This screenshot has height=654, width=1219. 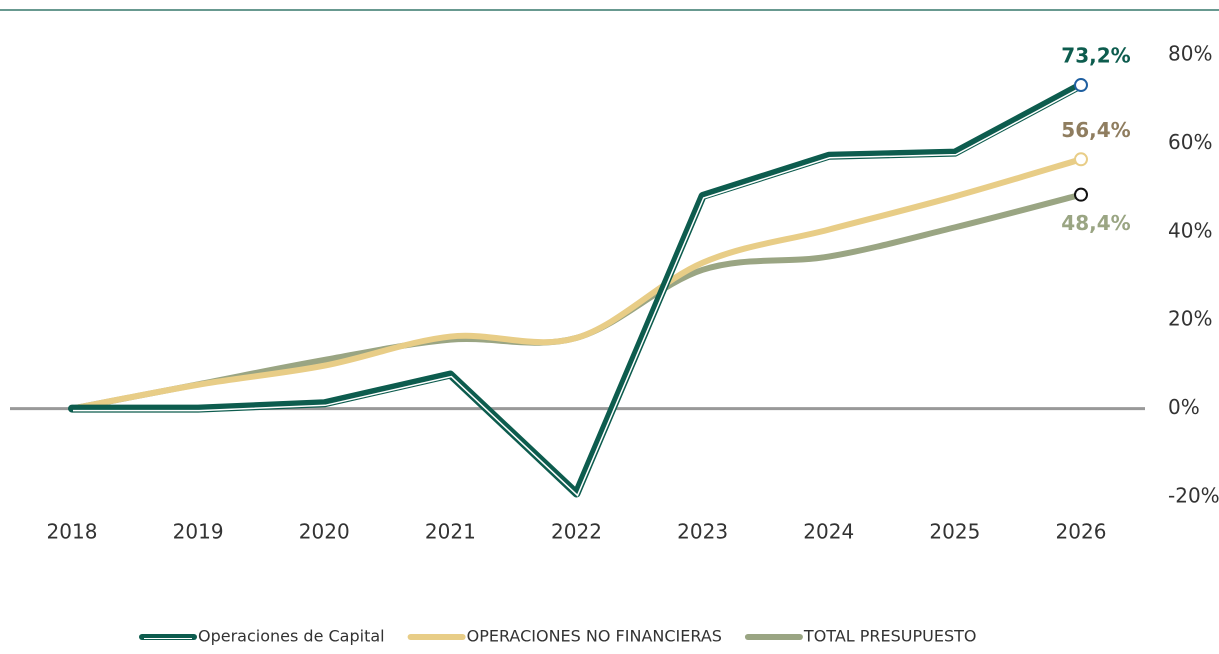 I want to click on y-tick-label: 0%, so click(x=1184, y=407).